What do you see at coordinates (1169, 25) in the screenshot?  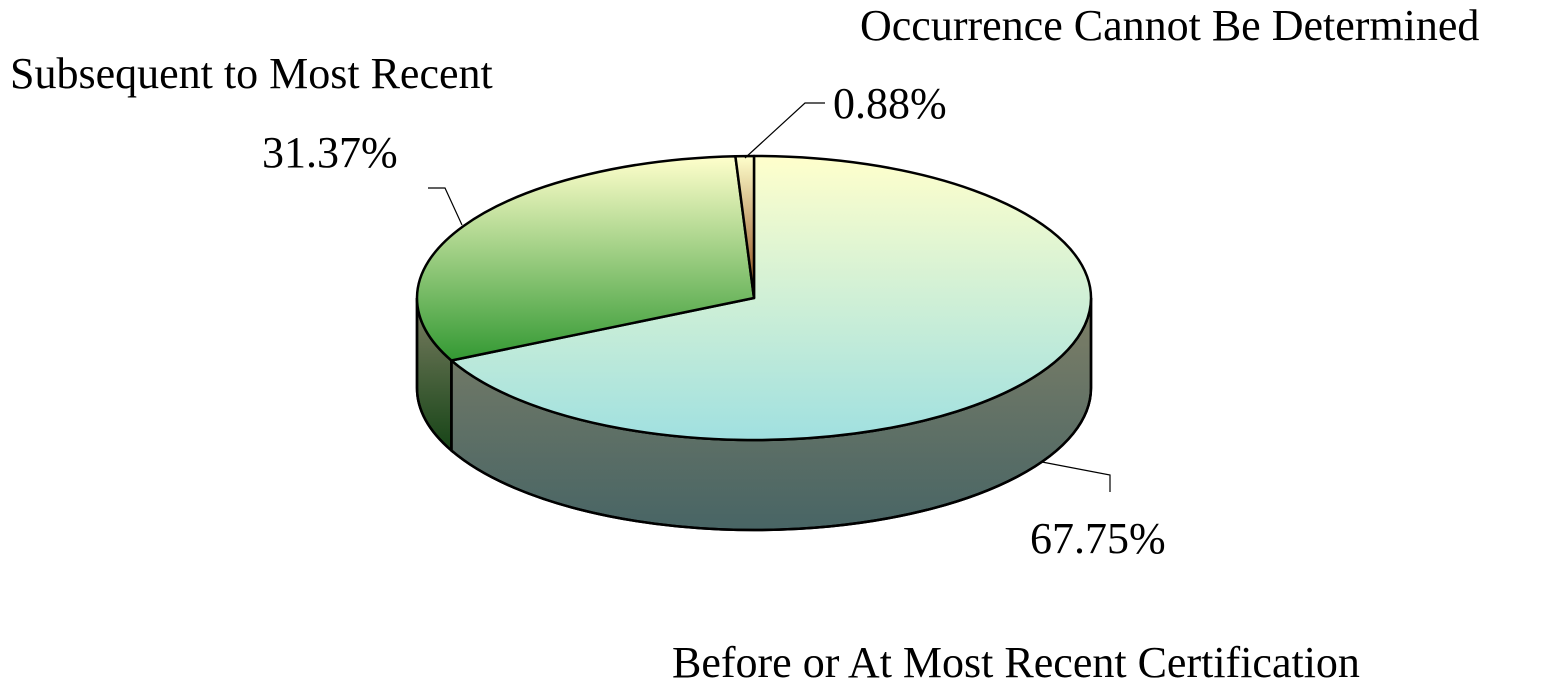 I see `category-label: Occurrence Cannot Be Determined` at bounding box center [1169, 25].